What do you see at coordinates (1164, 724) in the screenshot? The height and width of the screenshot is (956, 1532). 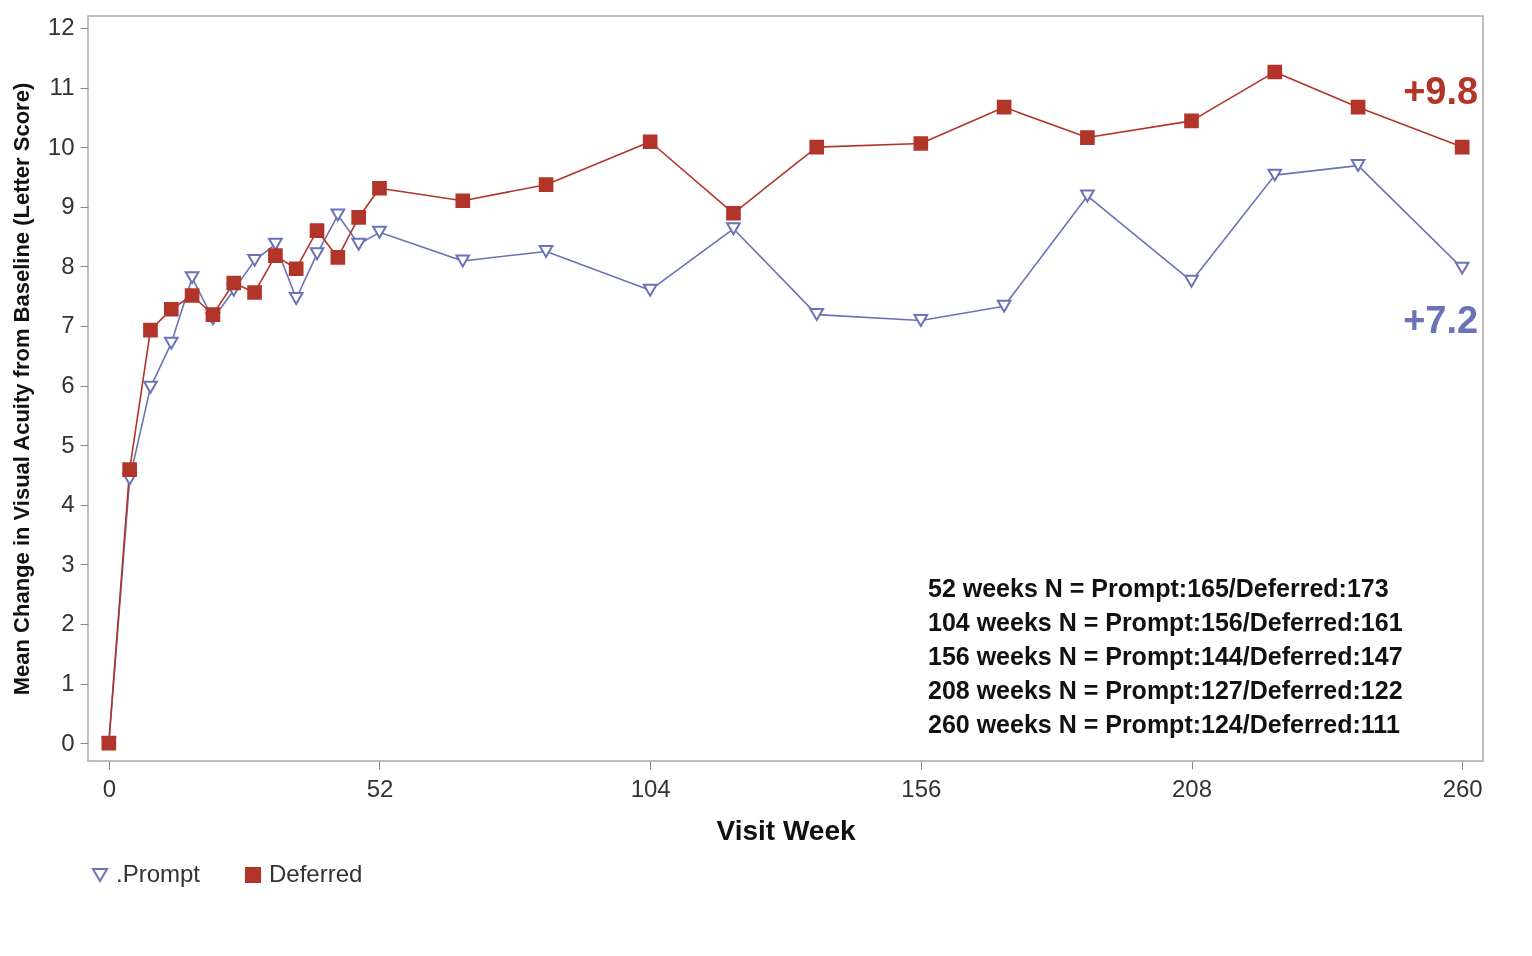 I see `annotation: 260 weeks N = Prompt:124/Deferred:111` at bounding box center [1164, 724].